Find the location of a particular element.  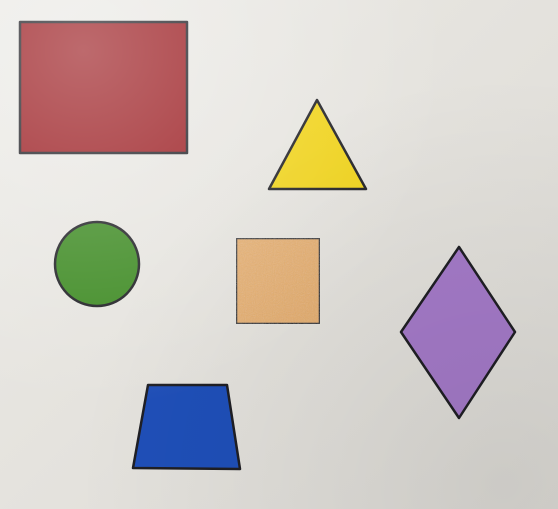

purple-rhombus is located at coordinates (458, 332).